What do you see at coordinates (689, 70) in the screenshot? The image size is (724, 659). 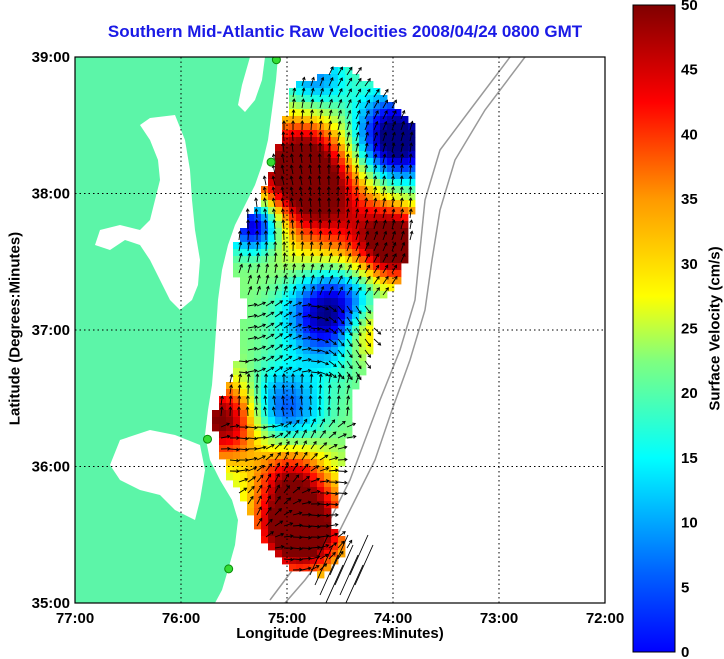 I see `colorbar-tick-label: 45` at bounding box center [689, 70].